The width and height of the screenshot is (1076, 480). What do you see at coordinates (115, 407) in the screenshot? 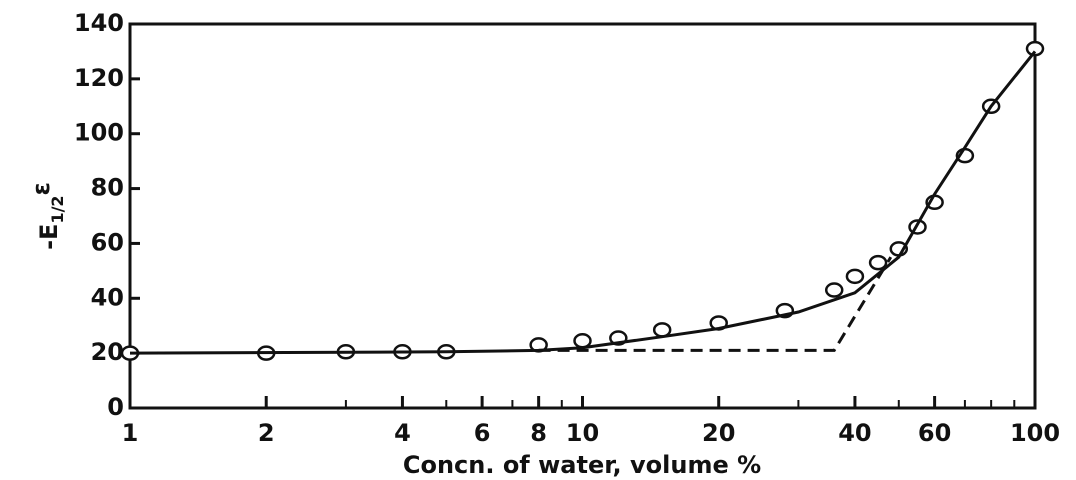
I see `y-tick-label: 0` at bounding box center [115, 407].